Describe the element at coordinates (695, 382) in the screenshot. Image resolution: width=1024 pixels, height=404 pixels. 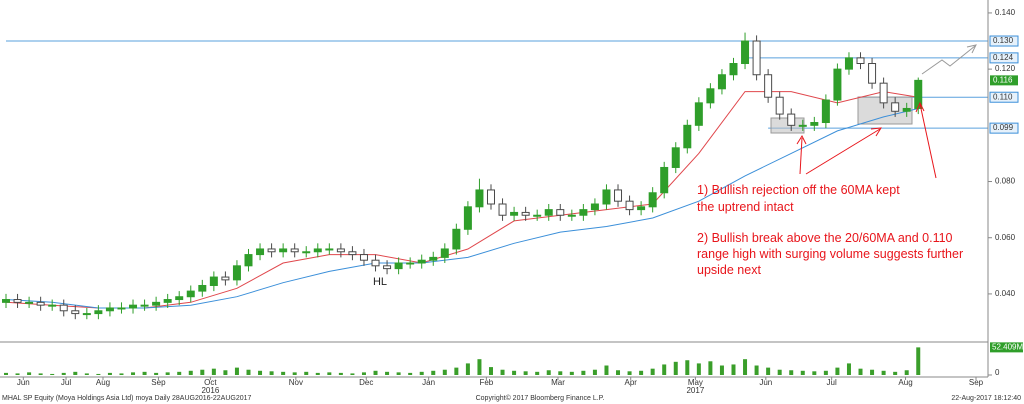
I see `x-tick-label: May` at that location.